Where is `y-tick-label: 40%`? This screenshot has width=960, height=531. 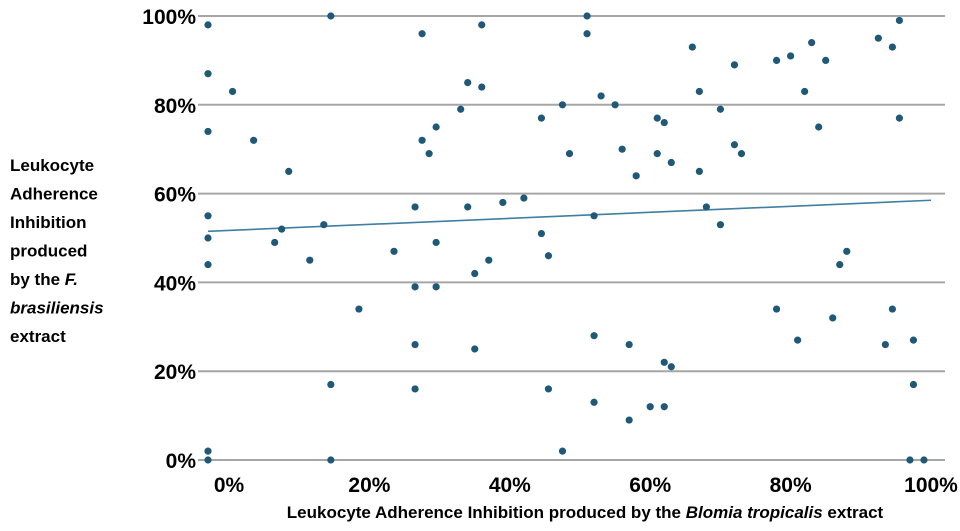
y-tick-label: 40% is located at coordinates (175, 283).